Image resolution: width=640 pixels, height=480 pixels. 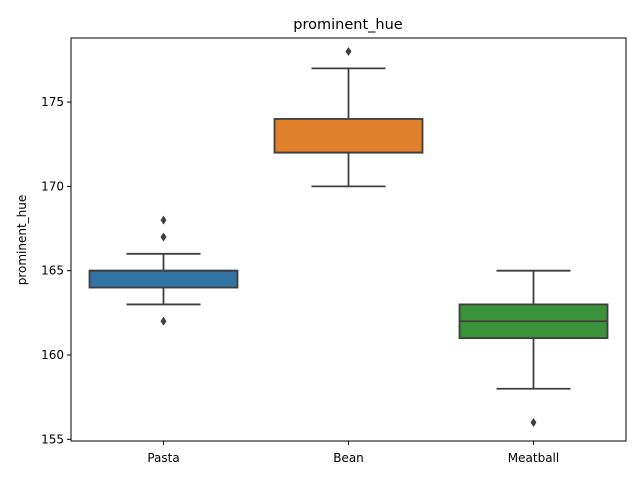 I want to click on x-tick-label-bean: Bean, so click(x=348, y=458).